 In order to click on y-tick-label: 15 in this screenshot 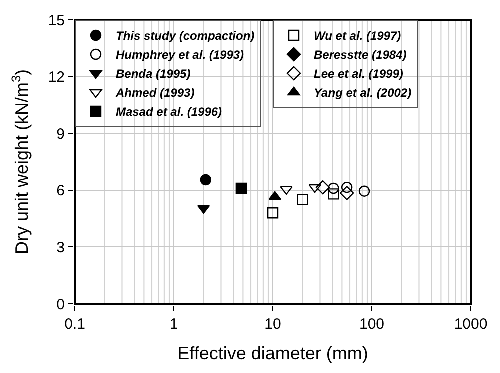, I will do `click(56, 21)`.